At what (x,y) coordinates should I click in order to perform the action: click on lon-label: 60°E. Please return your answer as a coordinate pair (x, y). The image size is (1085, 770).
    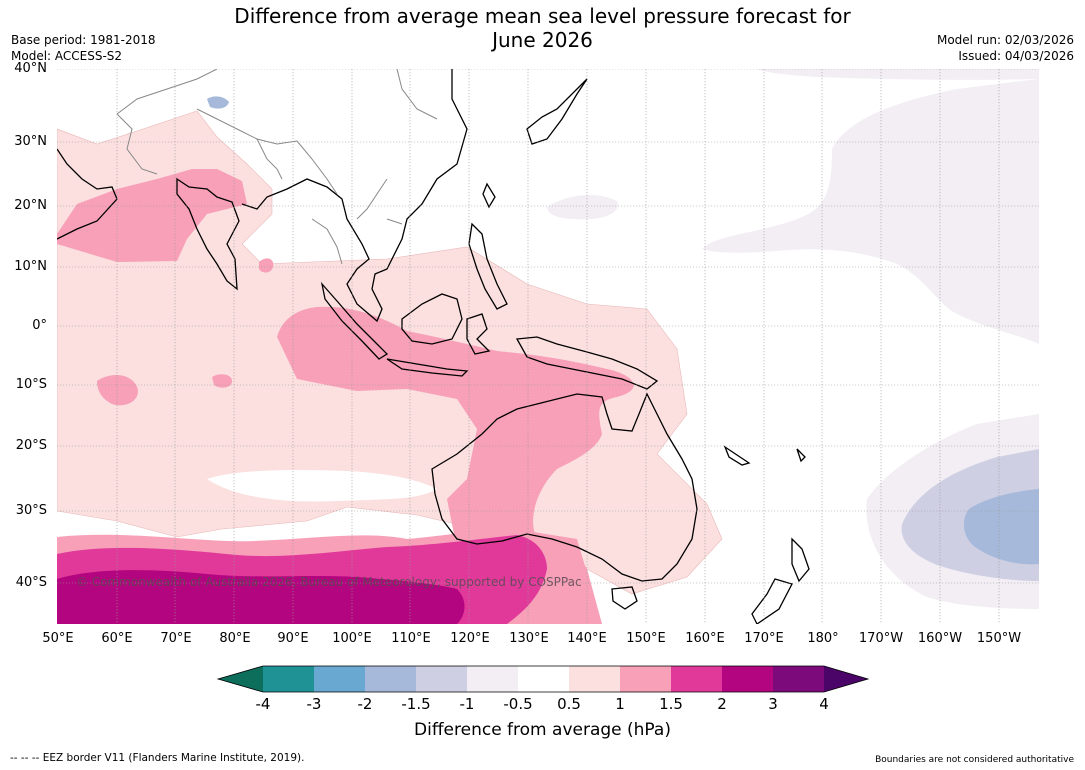
    Looking at the image, I should click on (117, 638).